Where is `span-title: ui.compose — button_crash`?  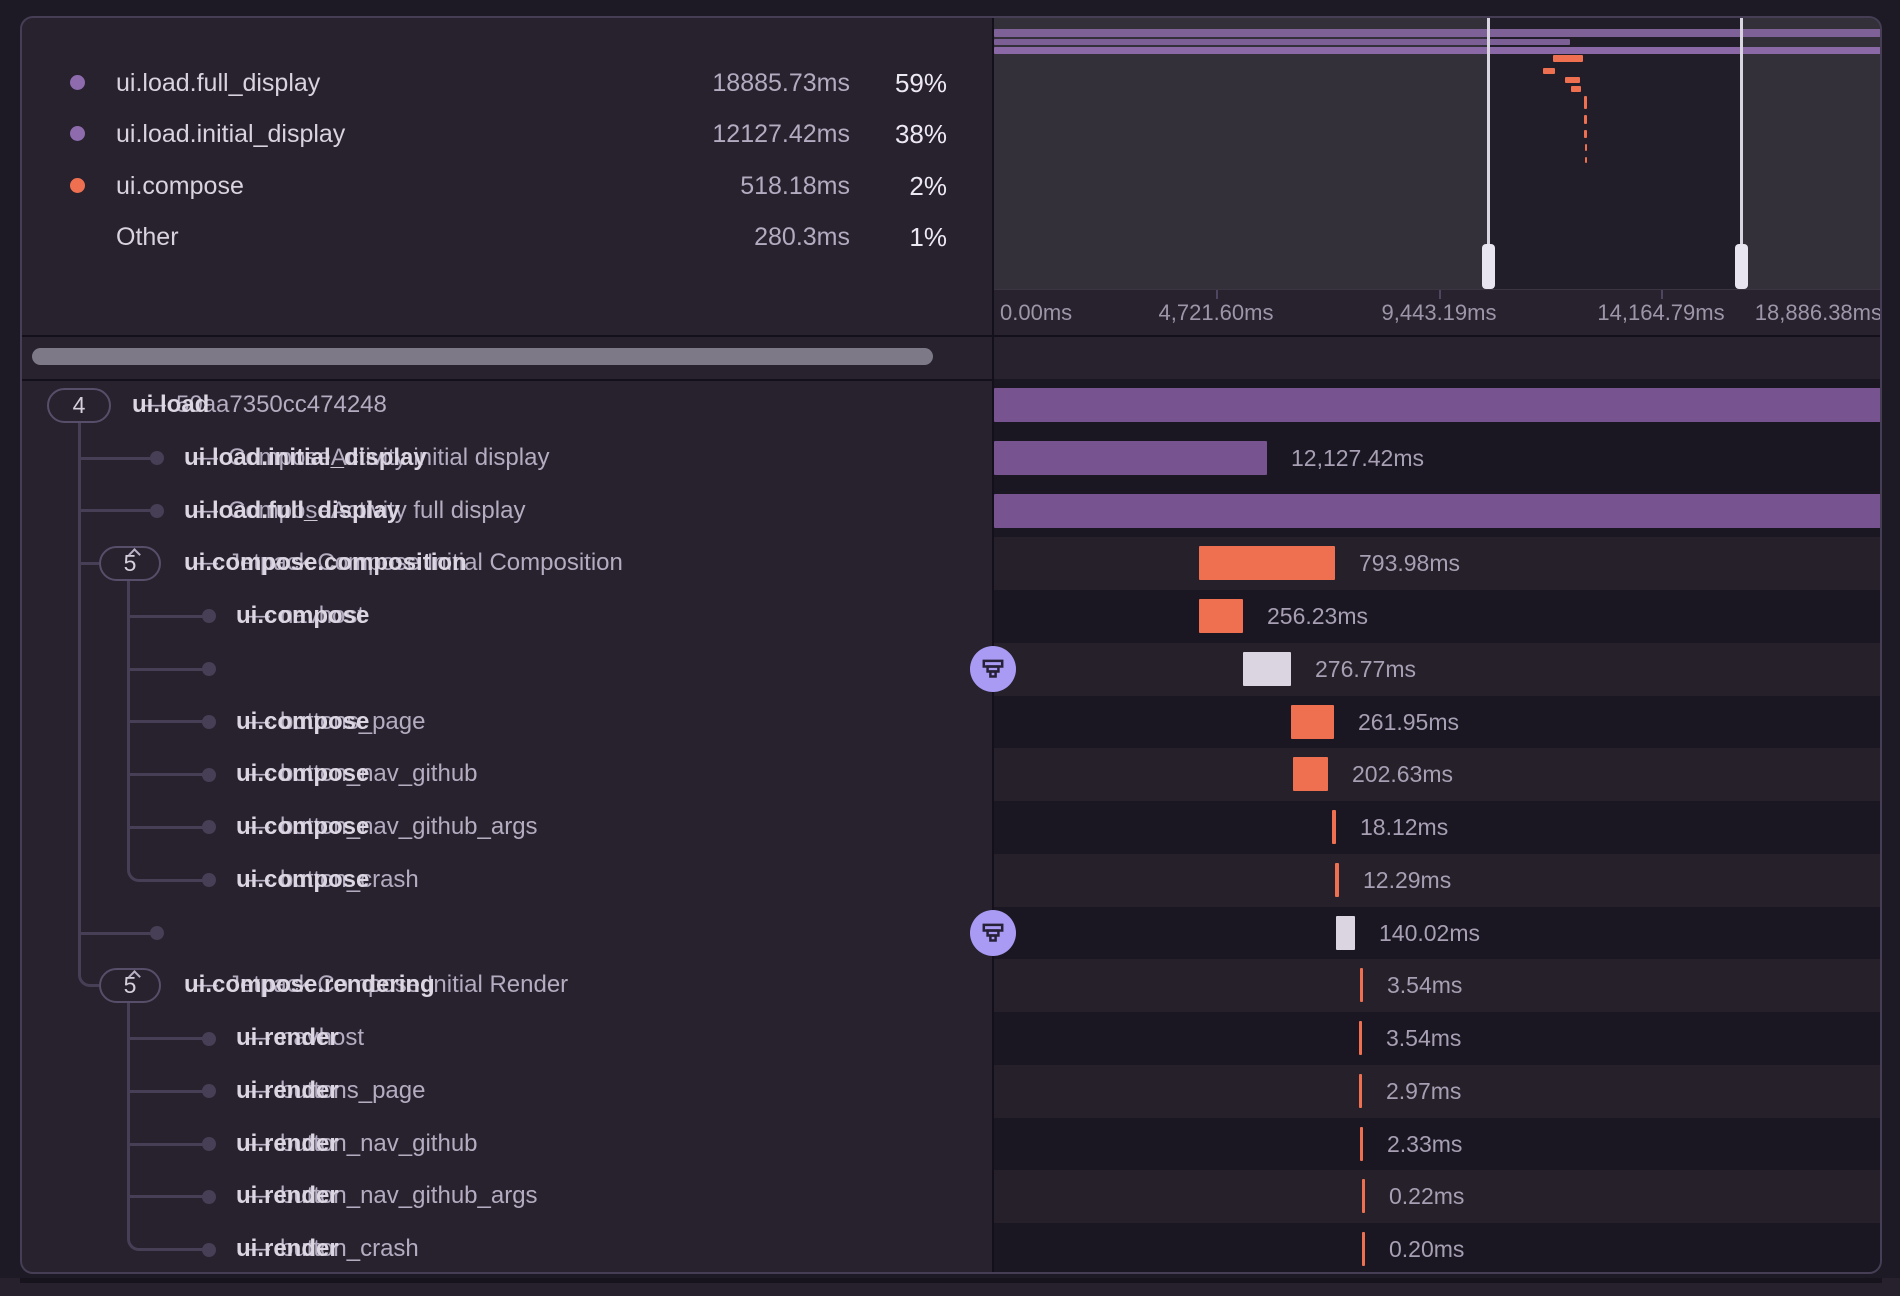 span-title: ui.compose — button_crash is located at coordinates (327, 880).